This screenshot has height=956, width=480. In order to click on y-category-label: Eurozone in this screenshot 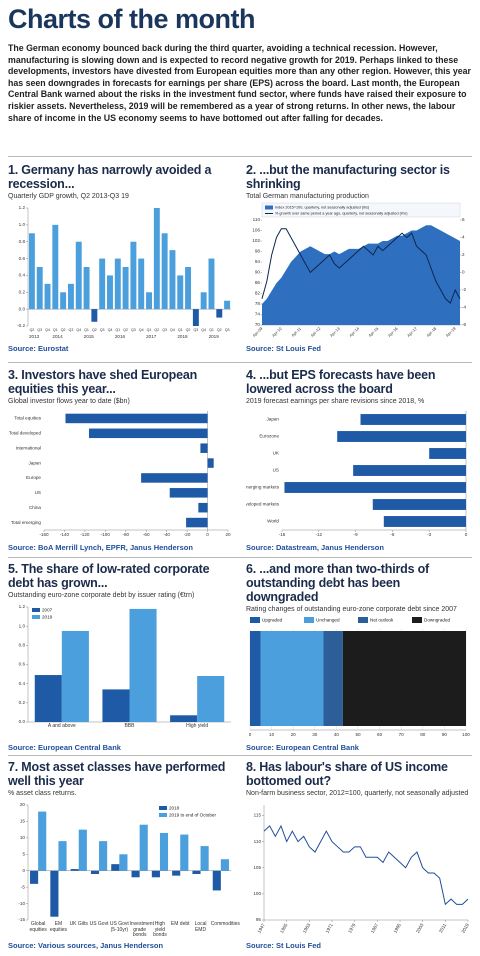, I will do `click(269, 436)`.